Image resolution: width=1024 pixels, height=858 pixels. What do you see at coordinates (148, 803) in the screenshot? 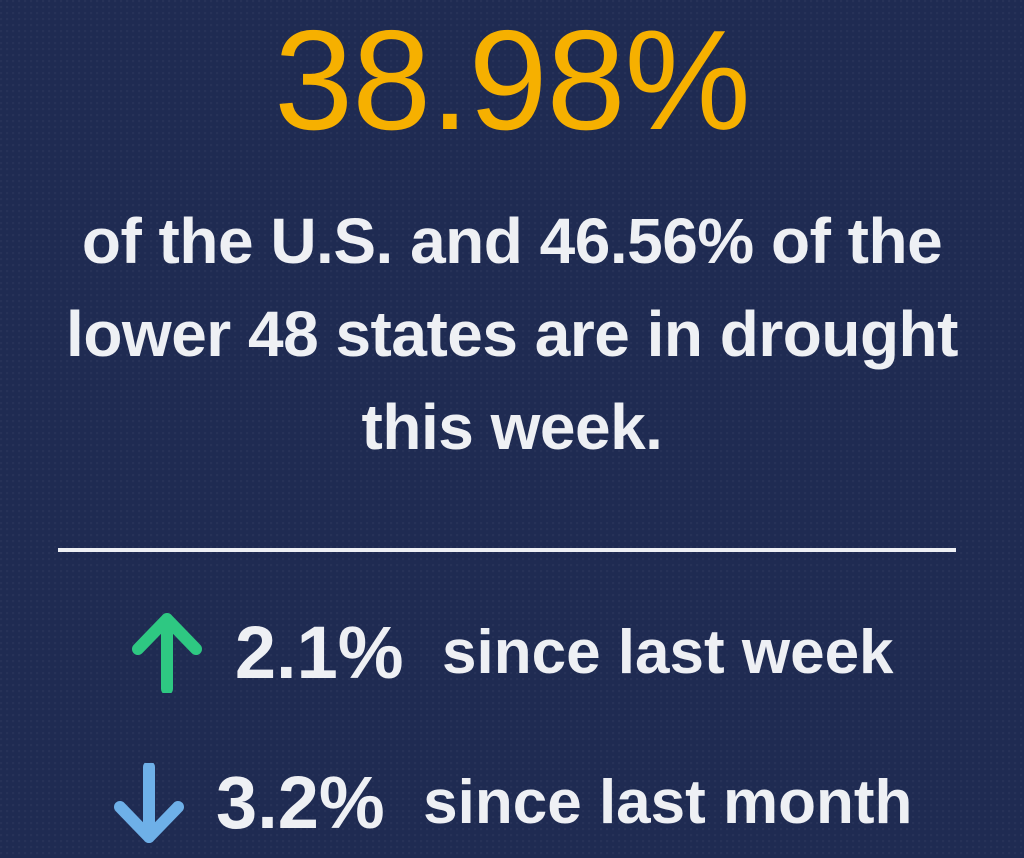
I see `arrow-down-icon` at bounding box center [148, 803].